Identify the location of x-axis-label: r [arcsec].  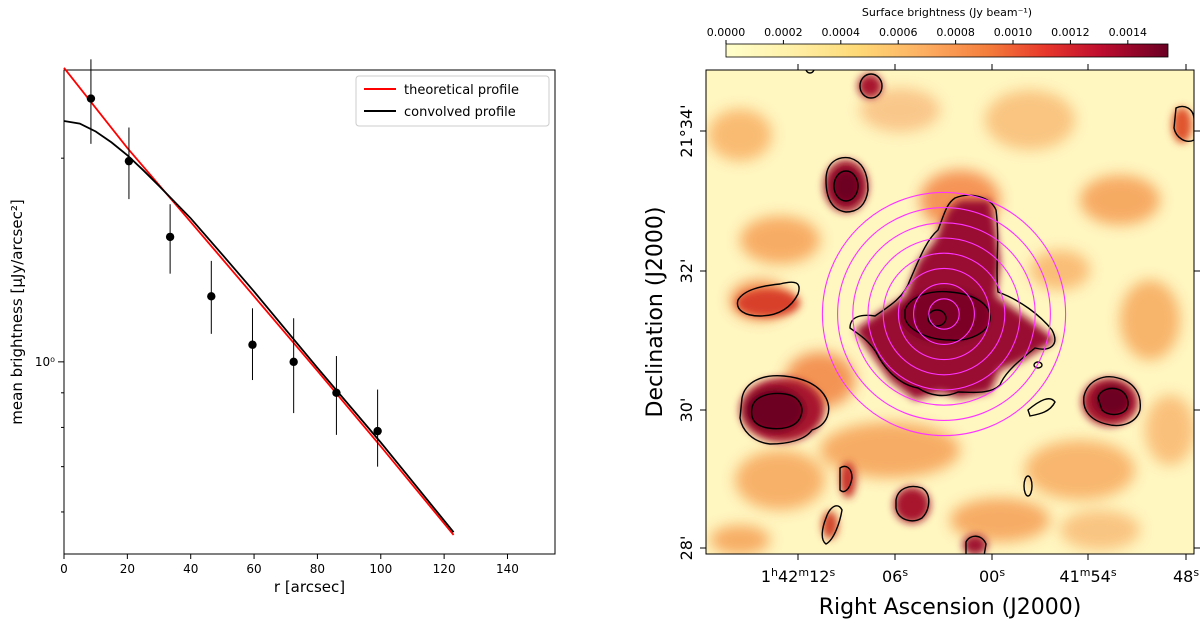
(309, 587).